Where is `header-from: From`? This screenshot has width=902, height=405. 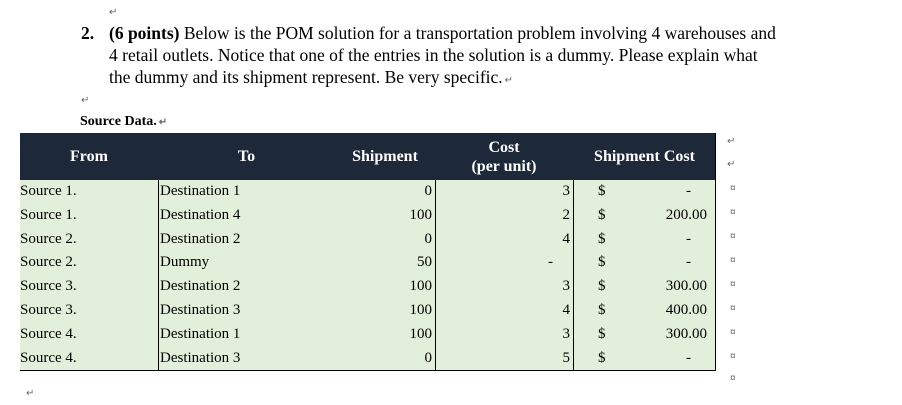 header-from: From is located at coordinates (89, 156).